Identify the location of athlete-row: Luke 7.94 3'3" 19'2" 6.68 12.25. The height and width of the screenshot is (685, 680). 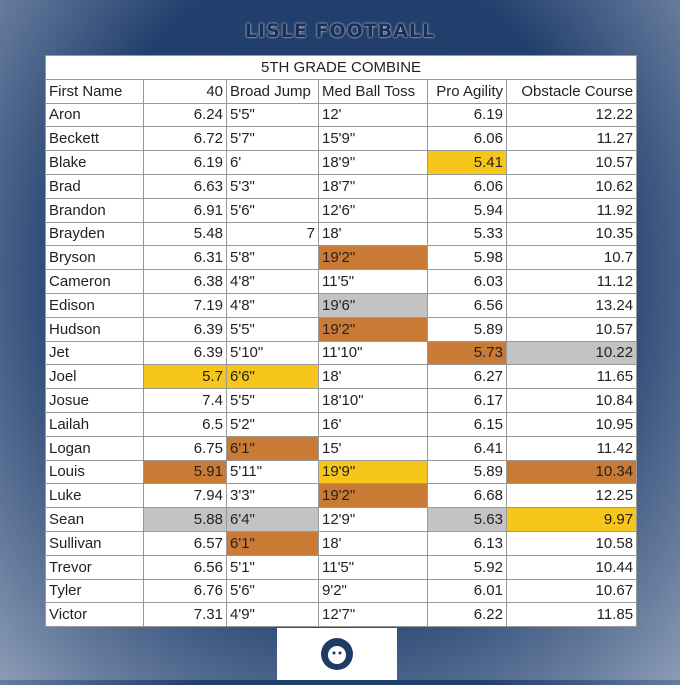
(341, 496).